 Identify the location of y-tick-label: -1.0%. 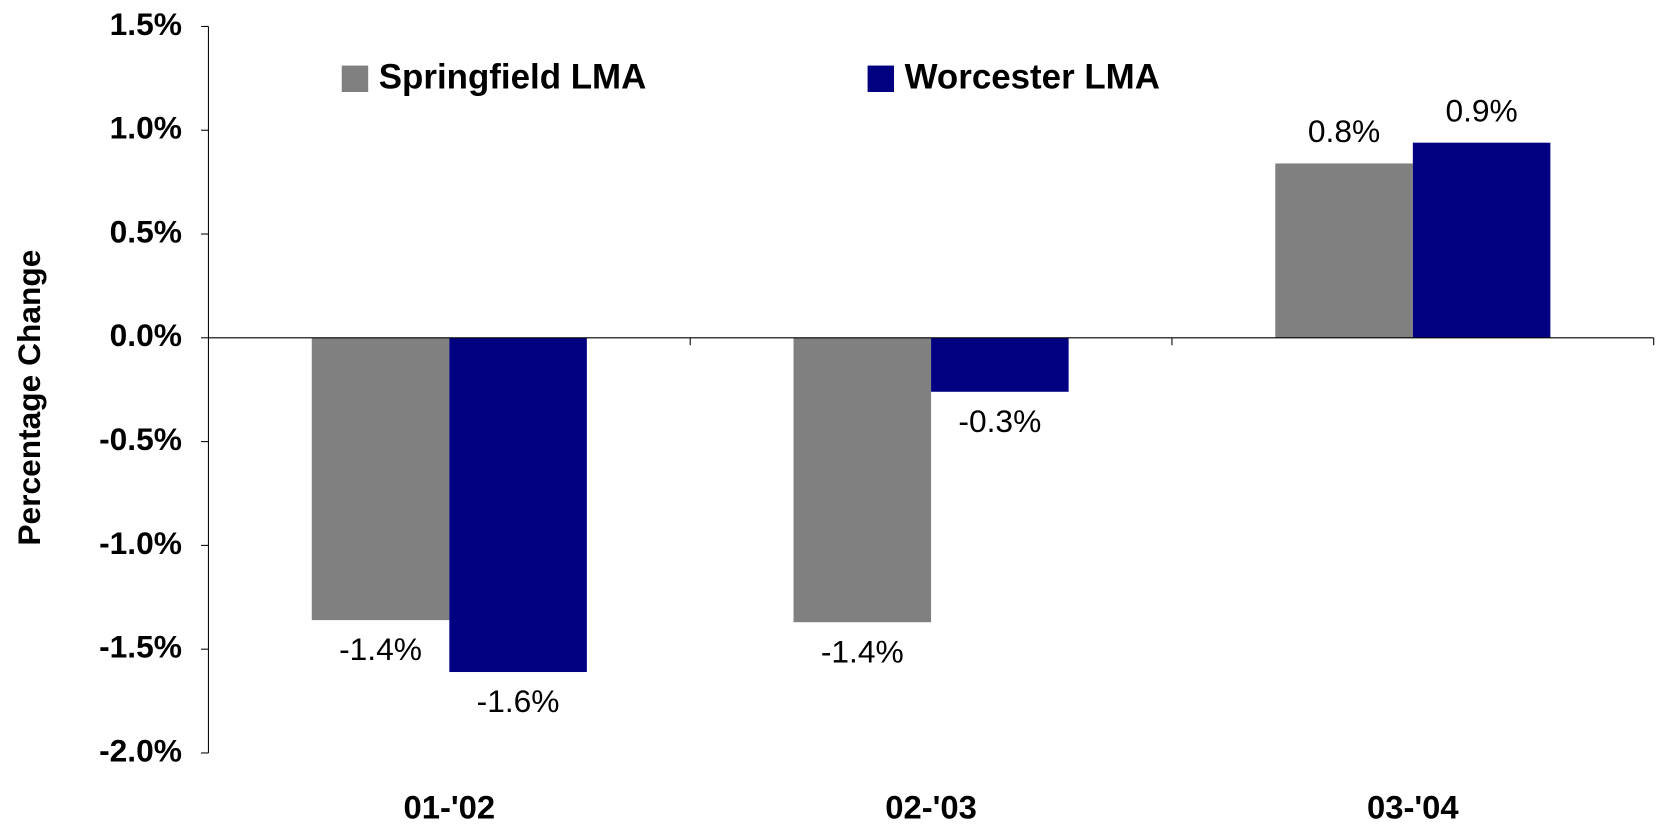
(140, 543).